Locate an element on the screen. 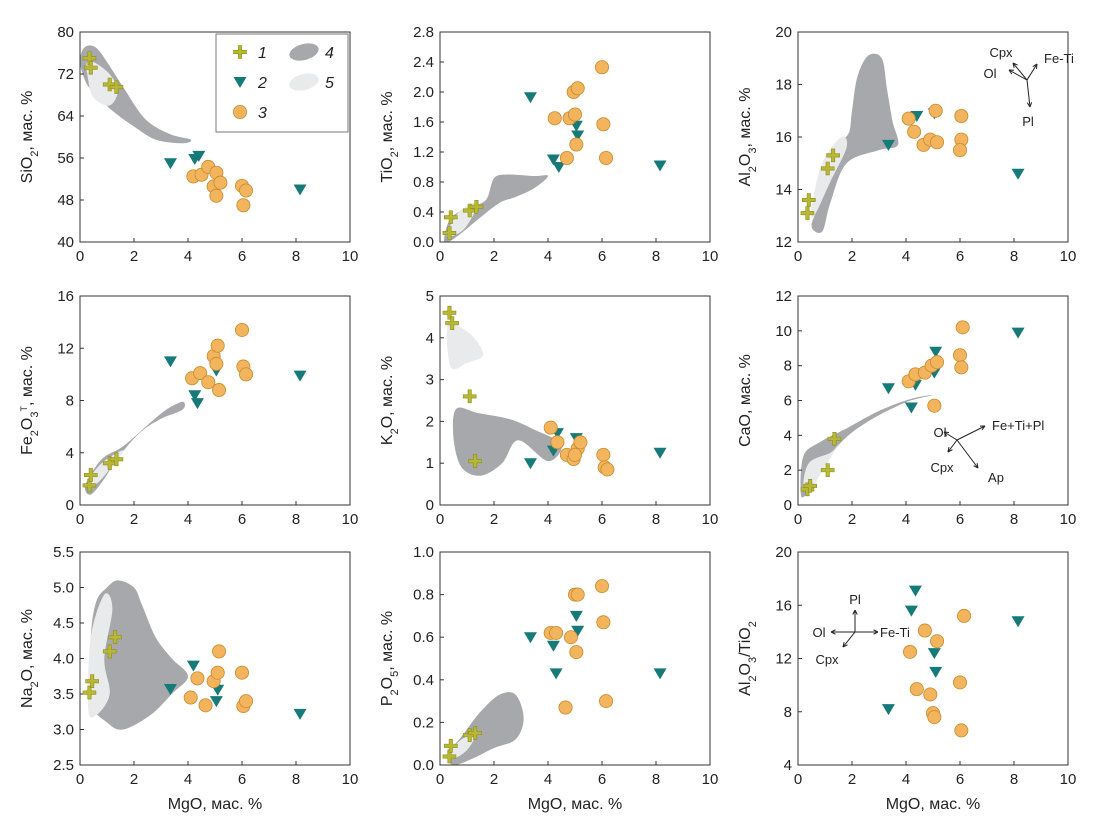 Image resolution: width=1100 pixels, height=834 pixels. label-cpx: Cpx is located at coordinates (942, 467).